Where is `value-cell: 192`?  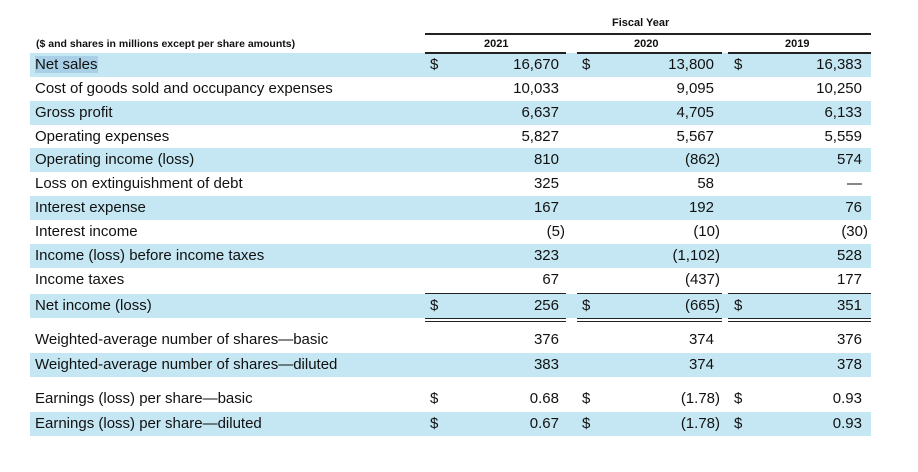
value-cell: 192 is located at coordinates (701, 207).